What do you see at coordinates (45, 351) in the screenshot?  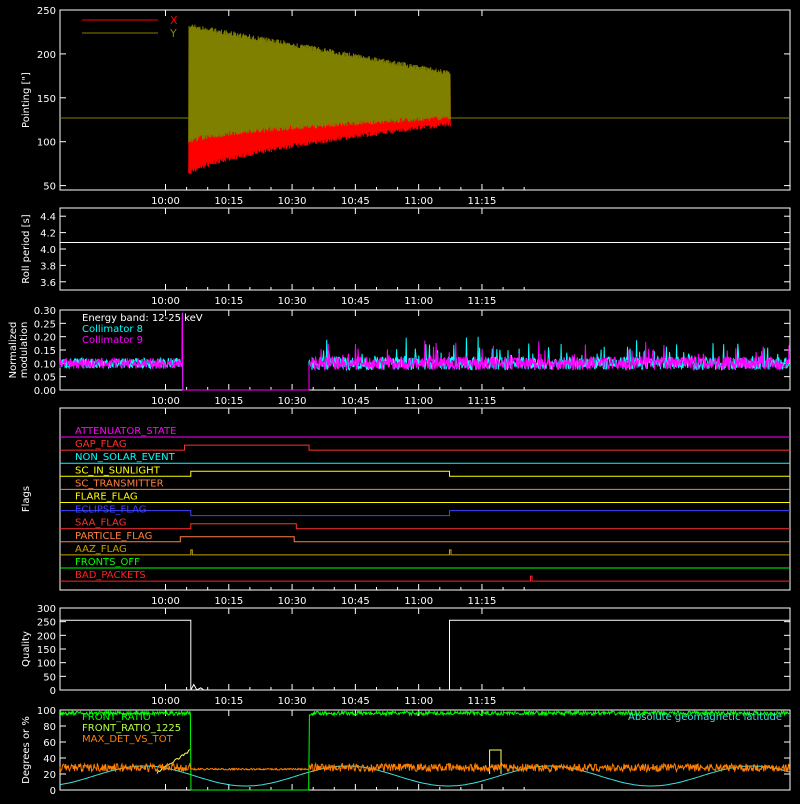 I see `y-tick-label: 0.15` at bounding box center [45, 351].